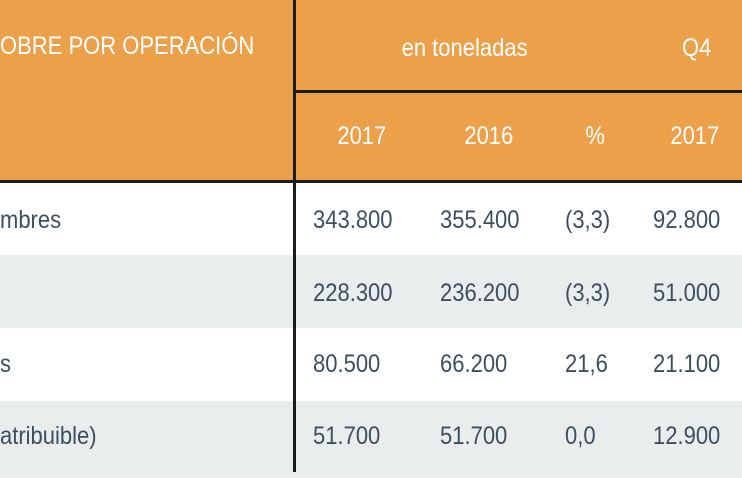  Describe the element at coordinates (687, 364) in the screenshot. I see `table-cell: 21.100` at that location.